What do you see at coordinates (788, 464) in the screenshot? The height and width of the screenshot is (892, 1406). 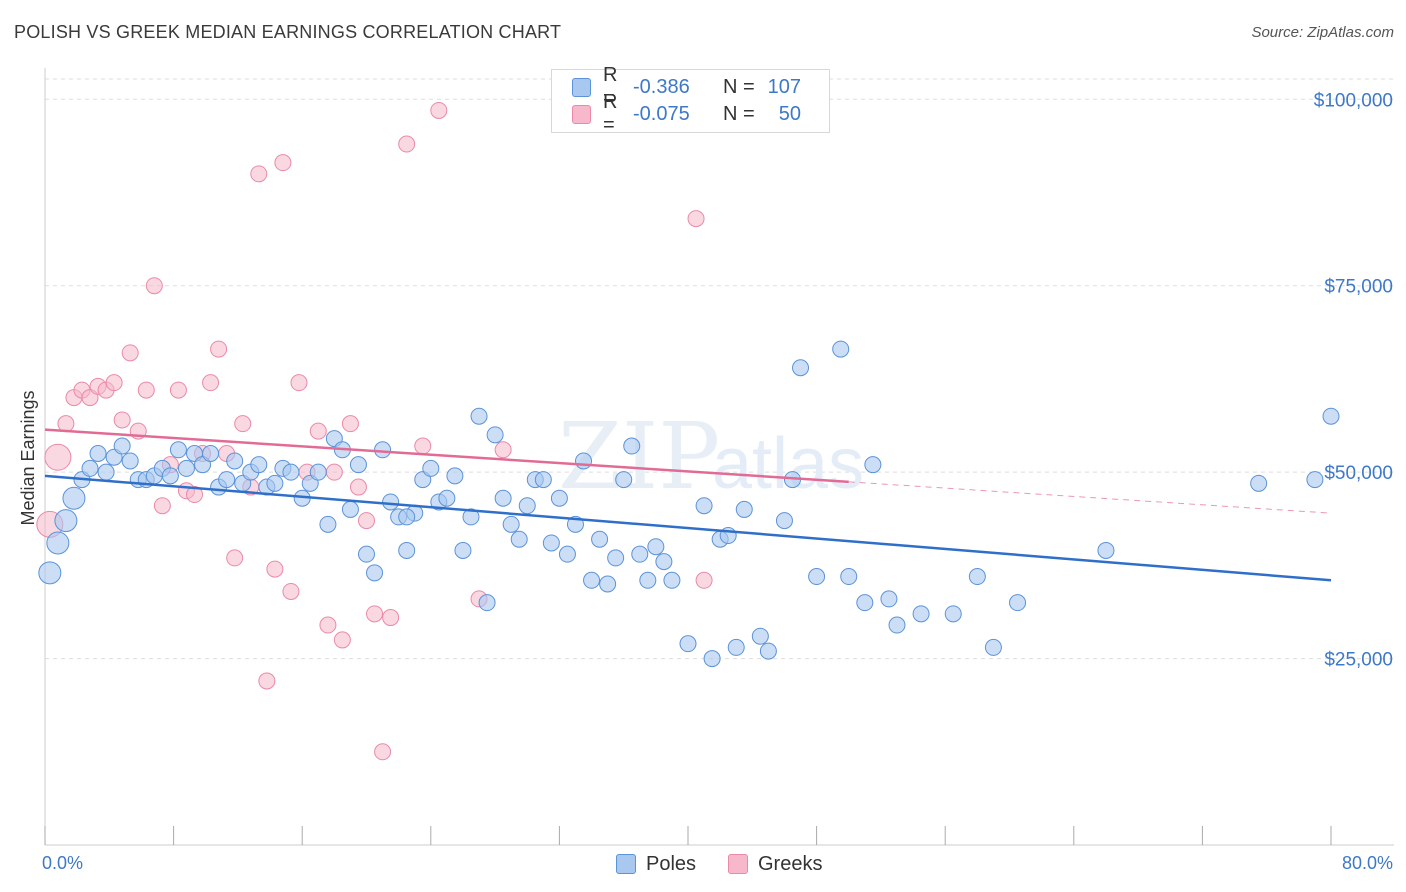 I see `watermark-text: atlas` at bounding box center [788, 464].